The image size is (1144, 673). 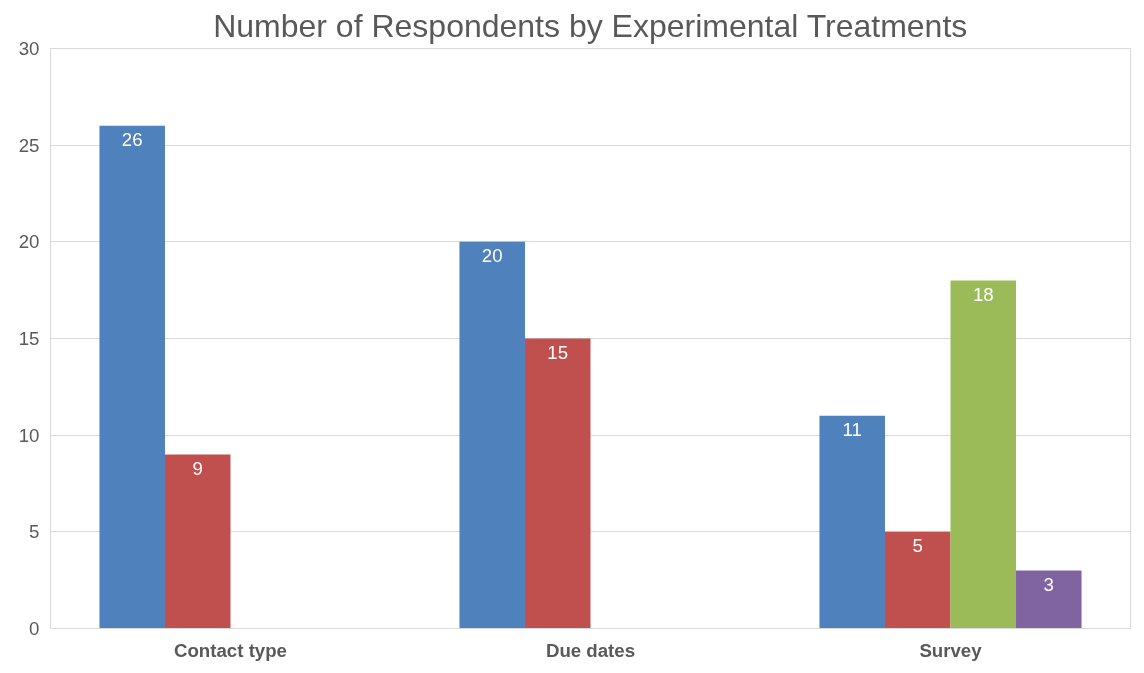 I want to click on data-label: 9, so click(x=197, y=468).